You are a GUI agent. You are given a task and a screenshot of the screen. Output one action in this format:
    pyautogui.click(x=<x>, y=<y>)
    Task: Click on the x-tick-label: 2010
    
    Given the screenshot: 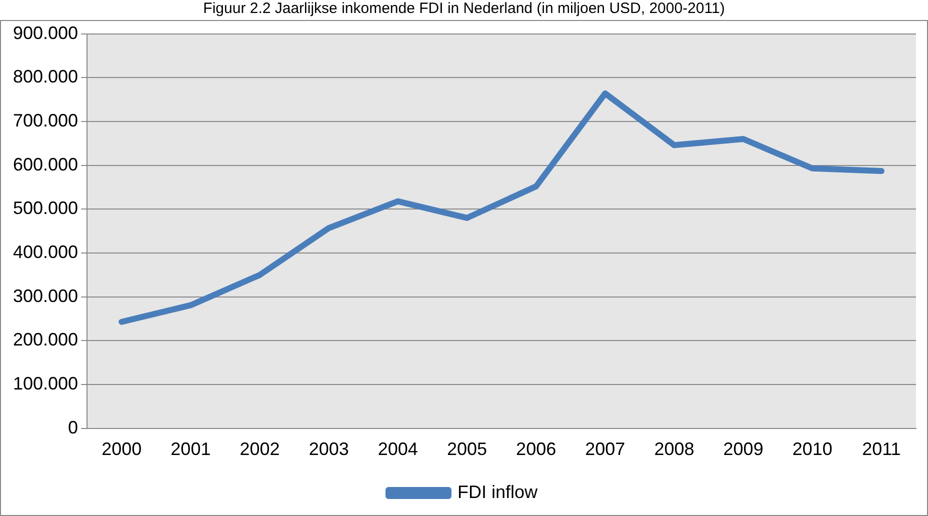 What is the action you would take?
    pyautogui.click(x=812, y=449)
    